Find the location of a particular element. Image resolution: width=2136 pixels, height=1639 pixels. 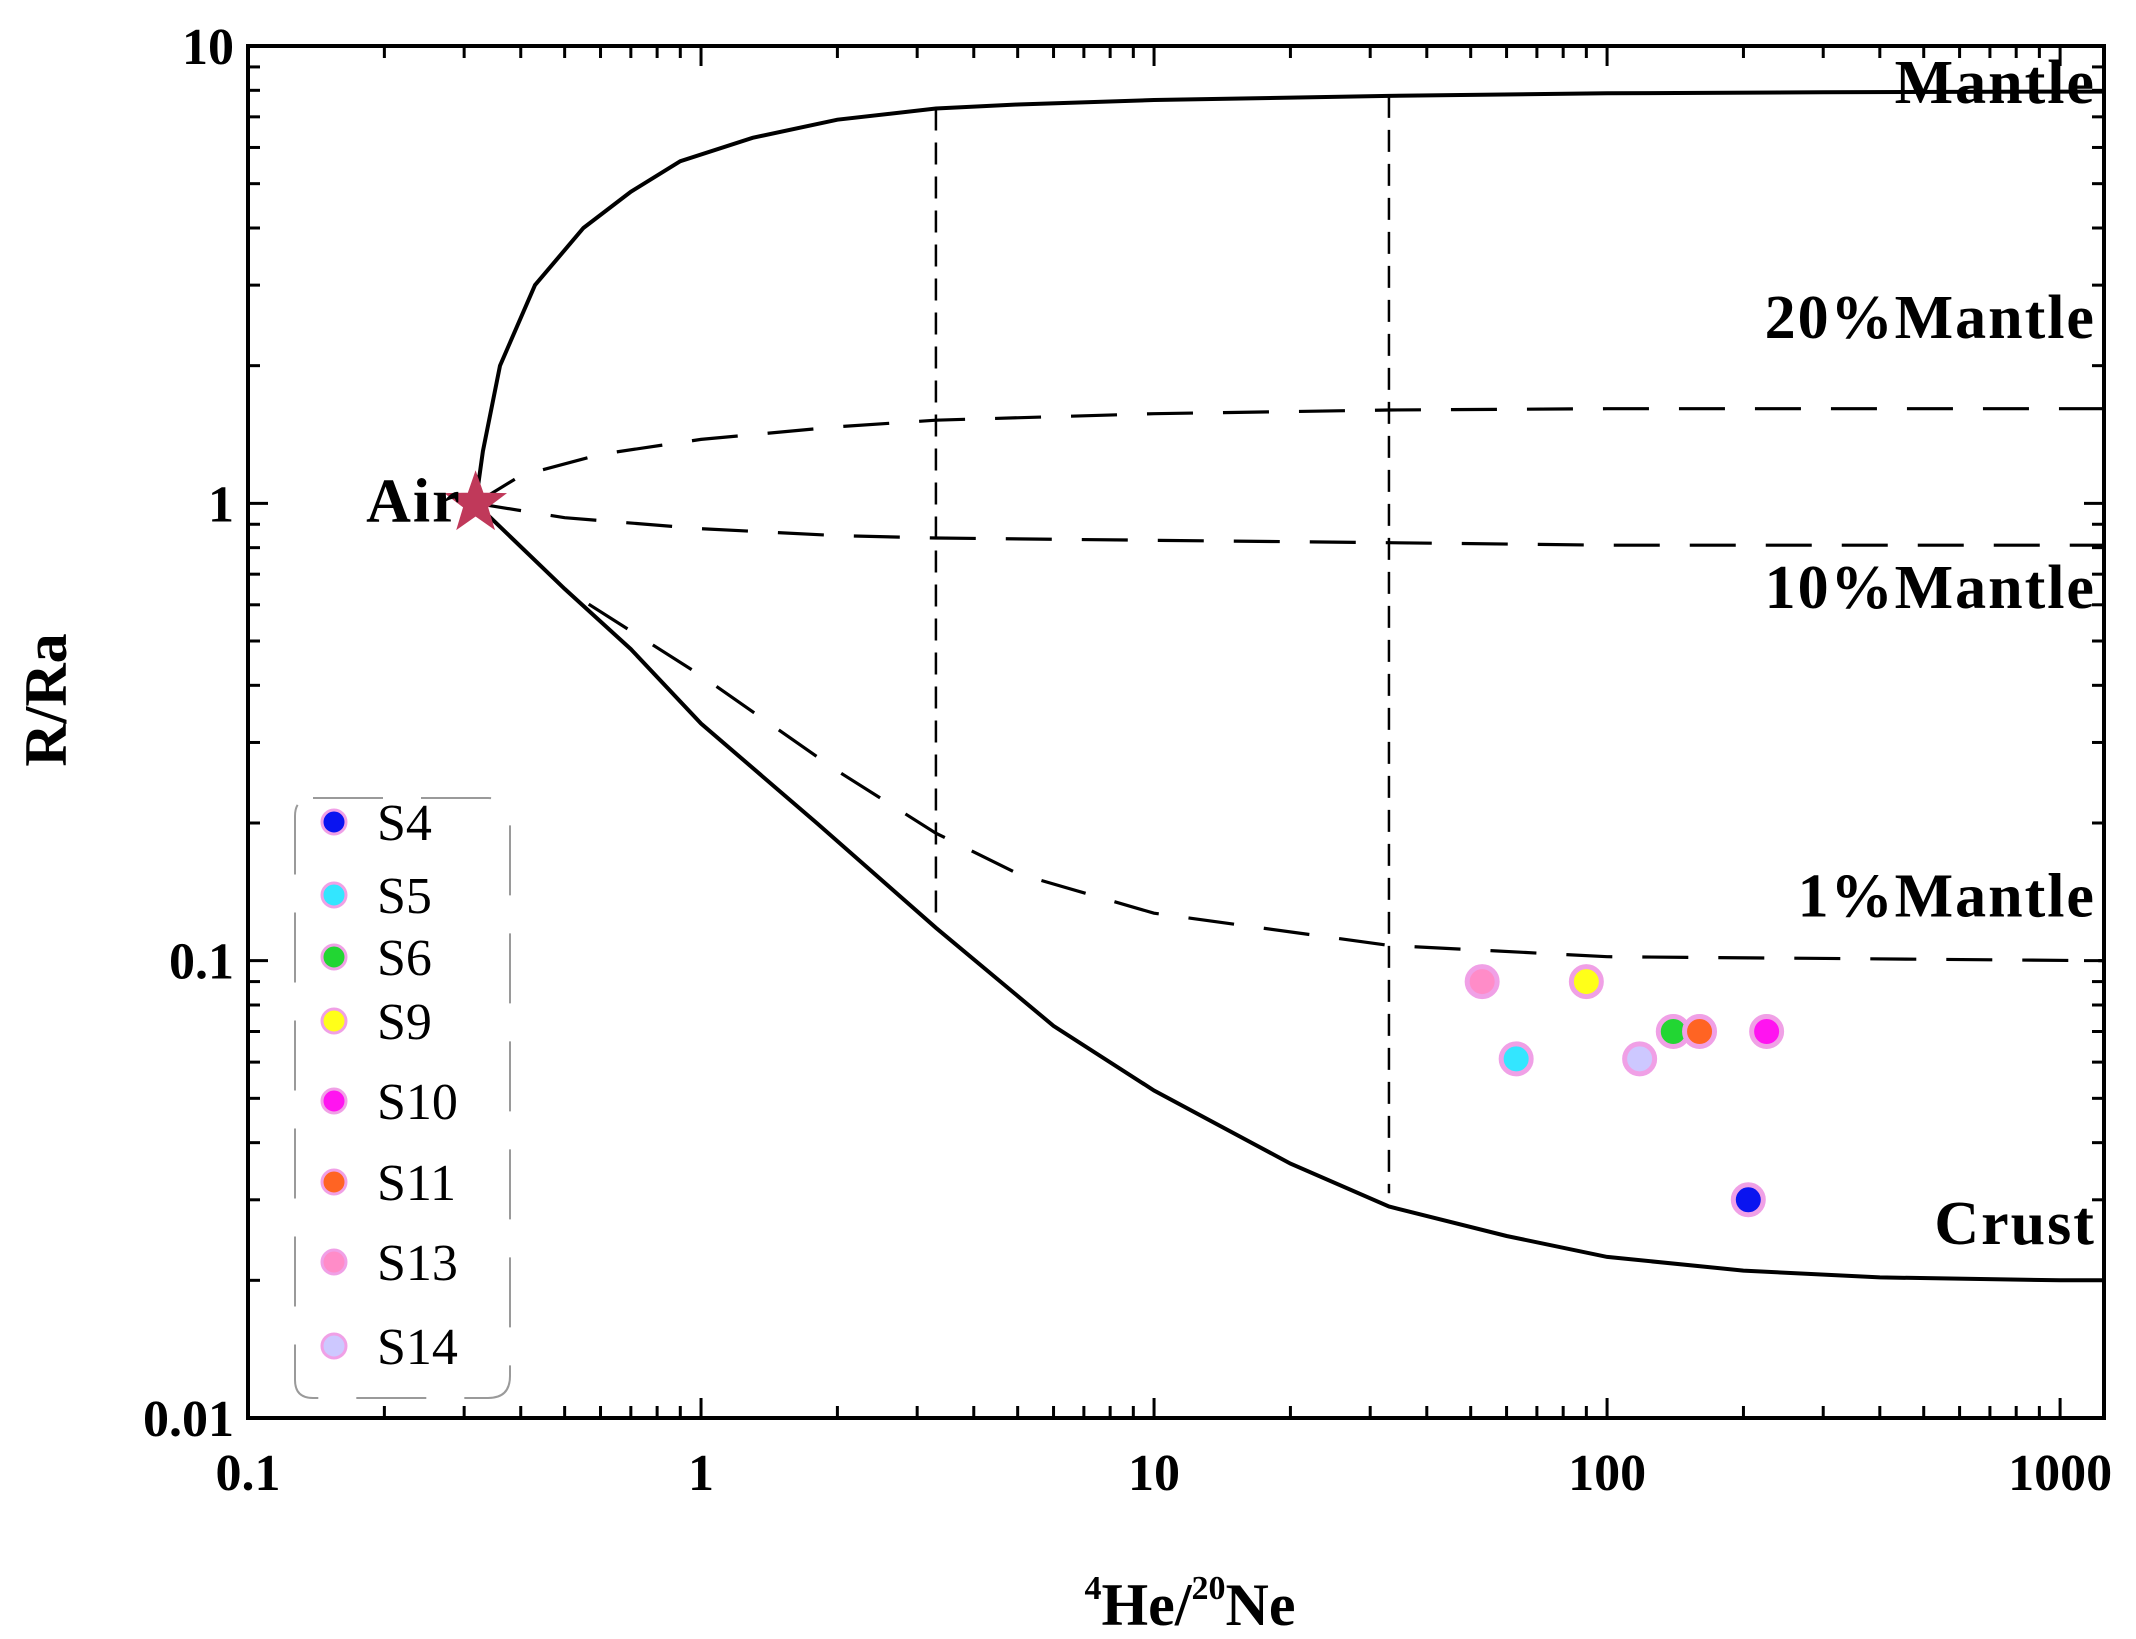

point-s11 is located at coordinates (1700, 1032).